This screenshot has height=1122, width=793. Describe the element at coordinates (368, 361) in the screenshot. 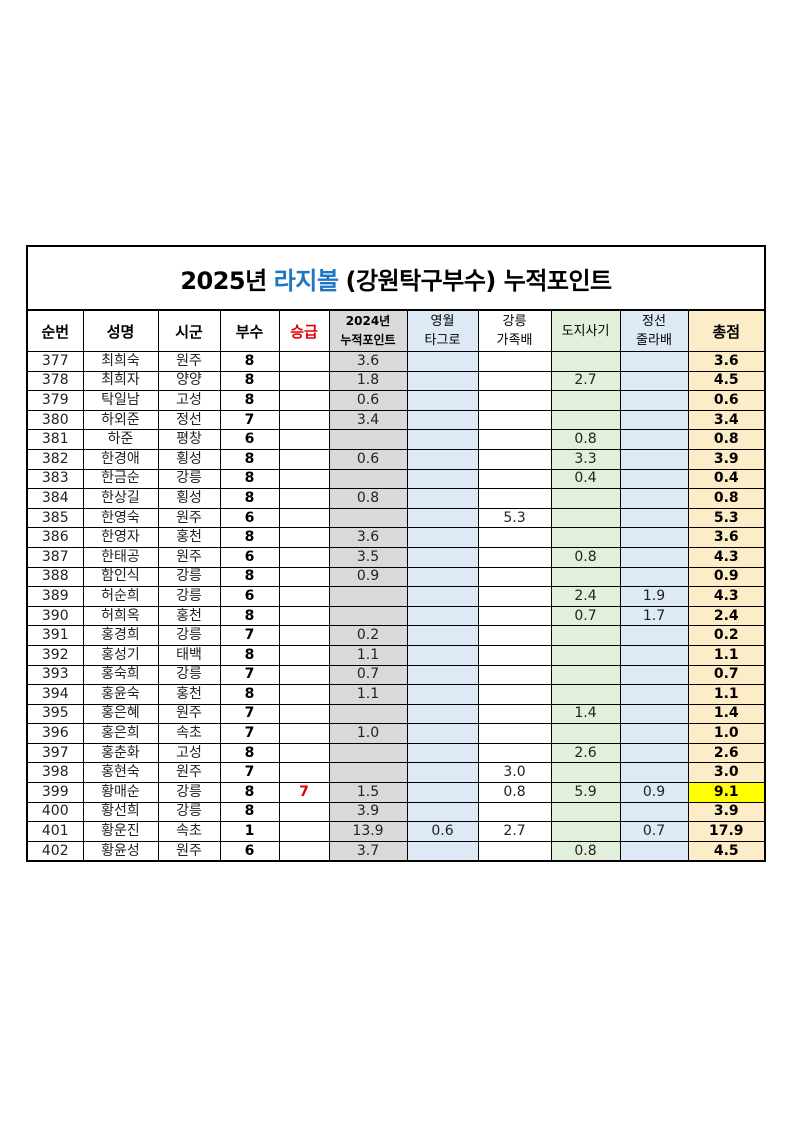

I see `cell-pts-2024: 3.6` at that location.